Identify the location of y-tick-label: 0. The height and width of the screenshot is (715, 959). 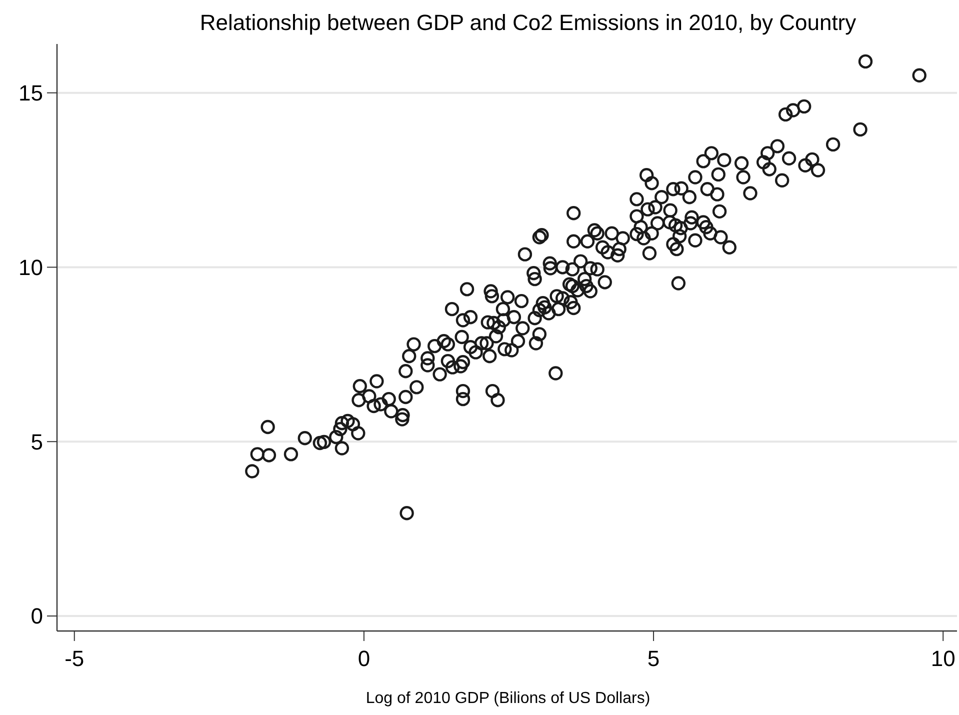
(36, 616).